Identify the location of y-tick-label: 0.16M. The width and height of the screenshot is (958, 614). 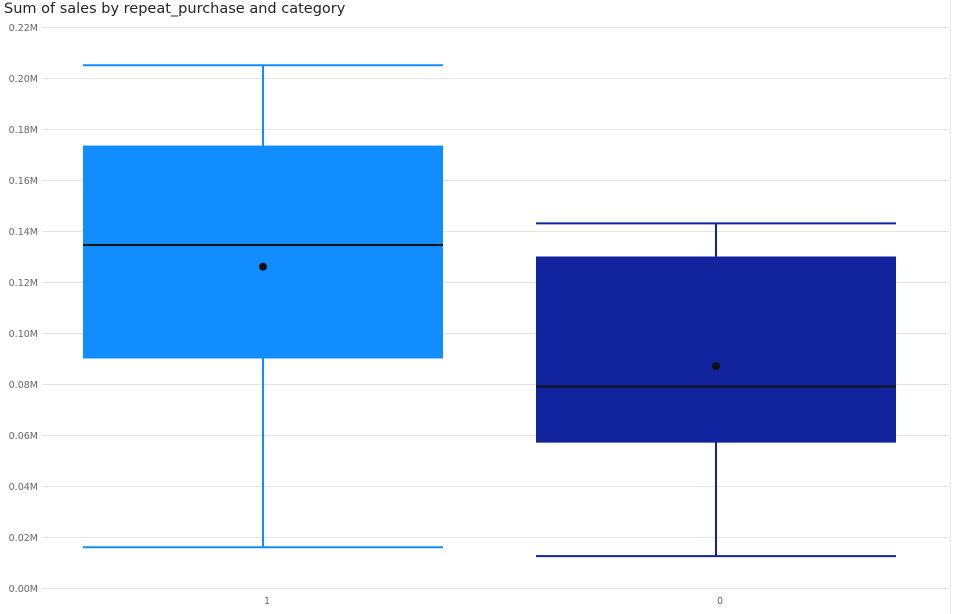
(23, 181).